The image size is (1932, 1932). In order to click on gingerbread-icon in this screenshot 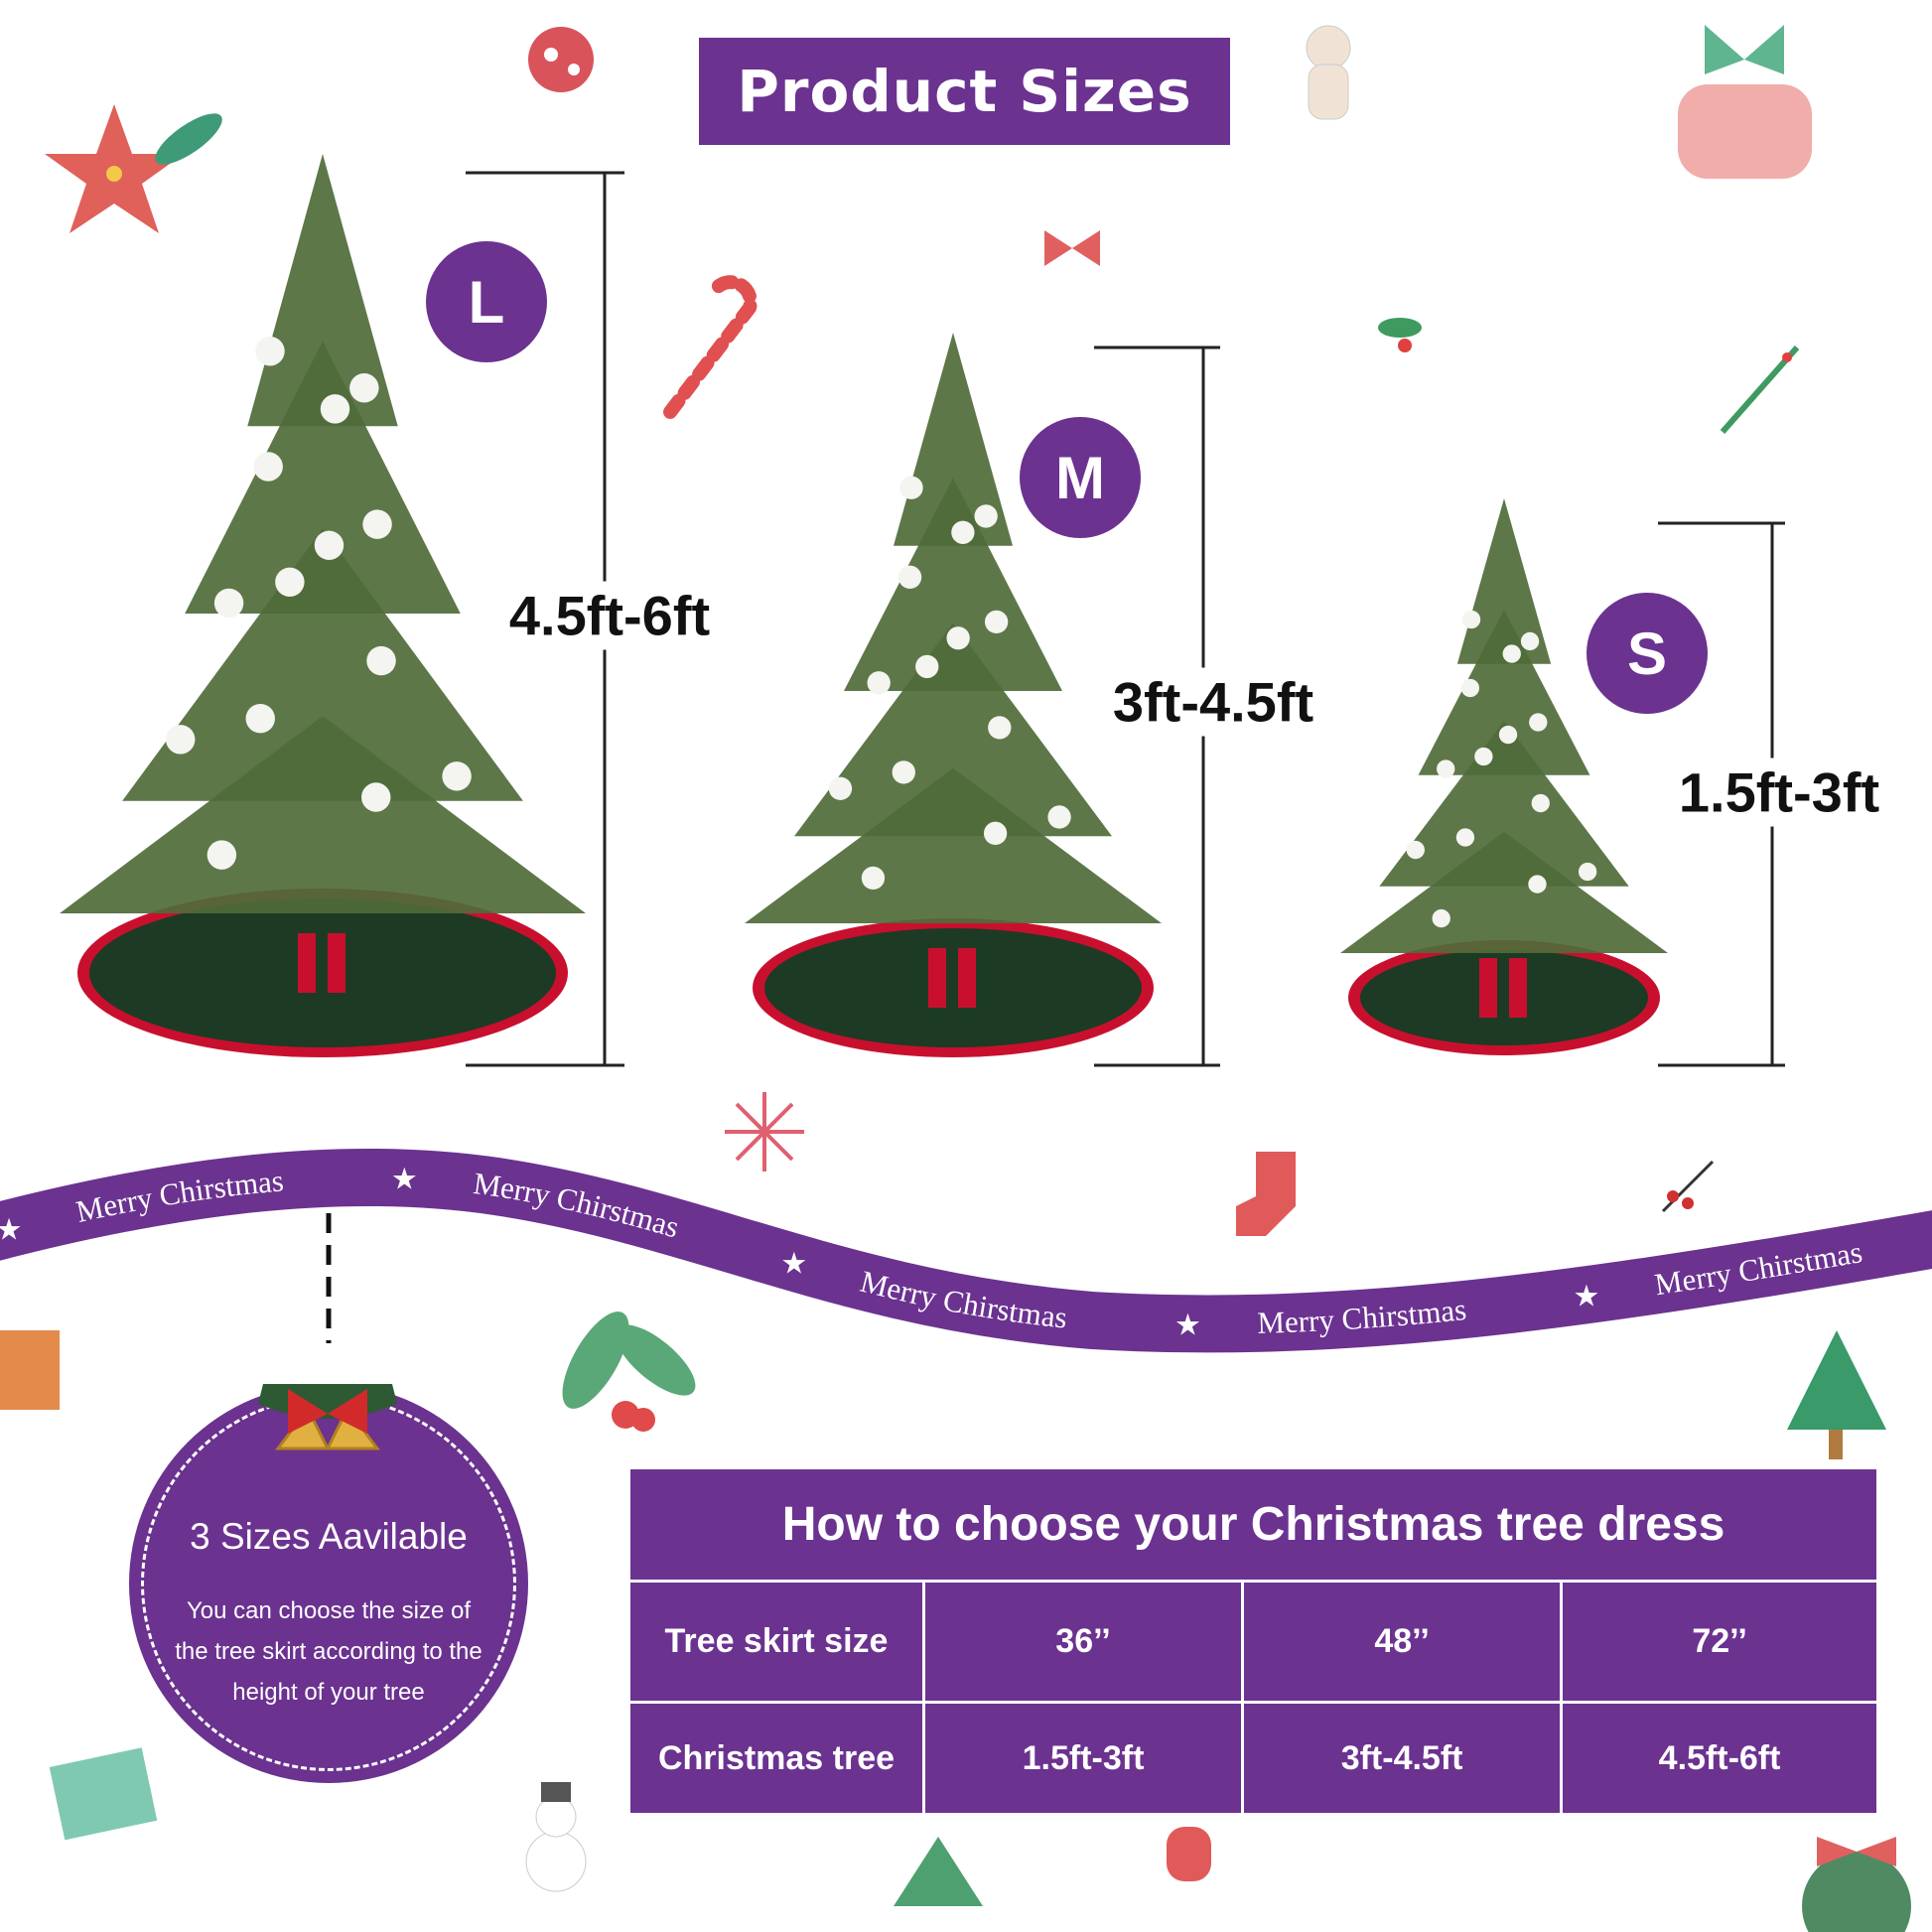, I will do `click(1329, 72)`.